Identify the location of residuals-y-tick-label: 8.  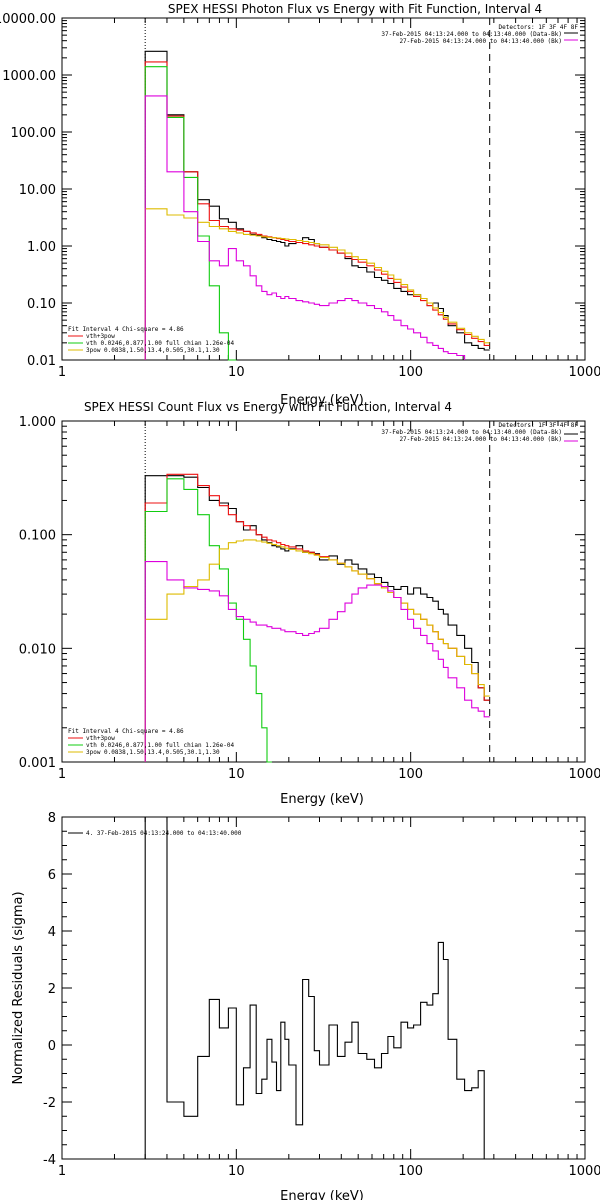
(52, 818).